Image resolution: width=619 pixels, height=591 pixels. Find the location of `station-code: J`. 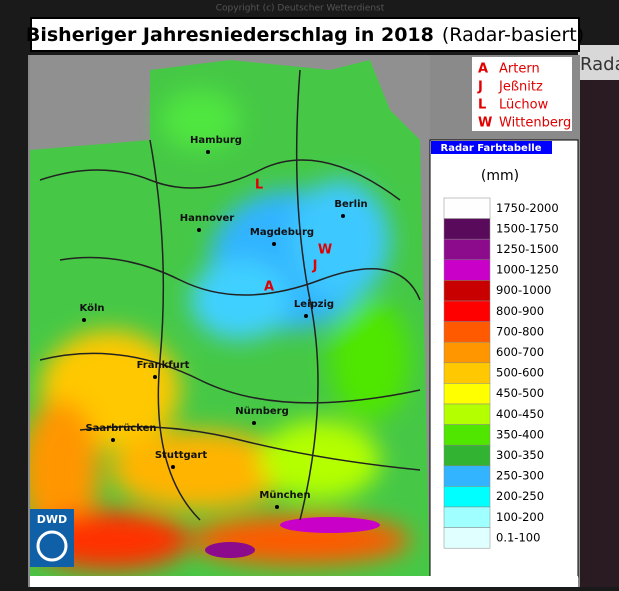

station-code: J is located at coordinates (480, 87).